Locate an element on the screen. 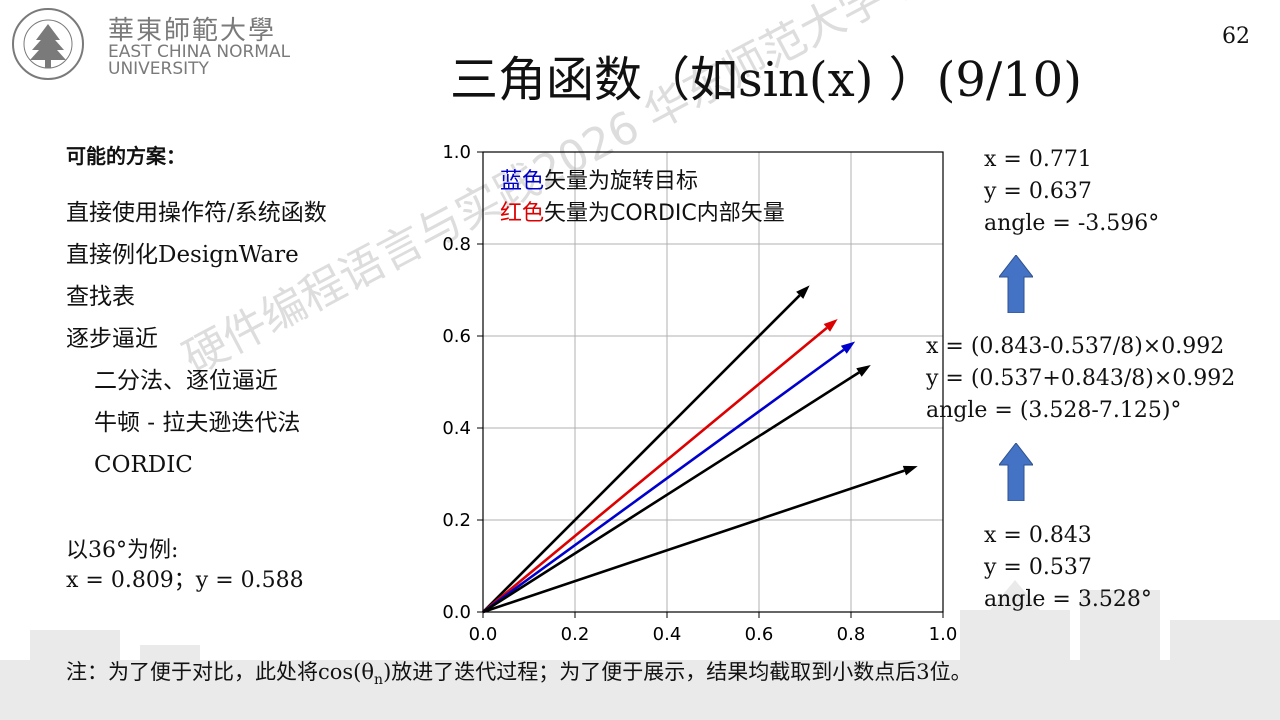 This screenshot has width=1280, height=720. x-tick-label: 0.8 is located at coordinates (851, 634).